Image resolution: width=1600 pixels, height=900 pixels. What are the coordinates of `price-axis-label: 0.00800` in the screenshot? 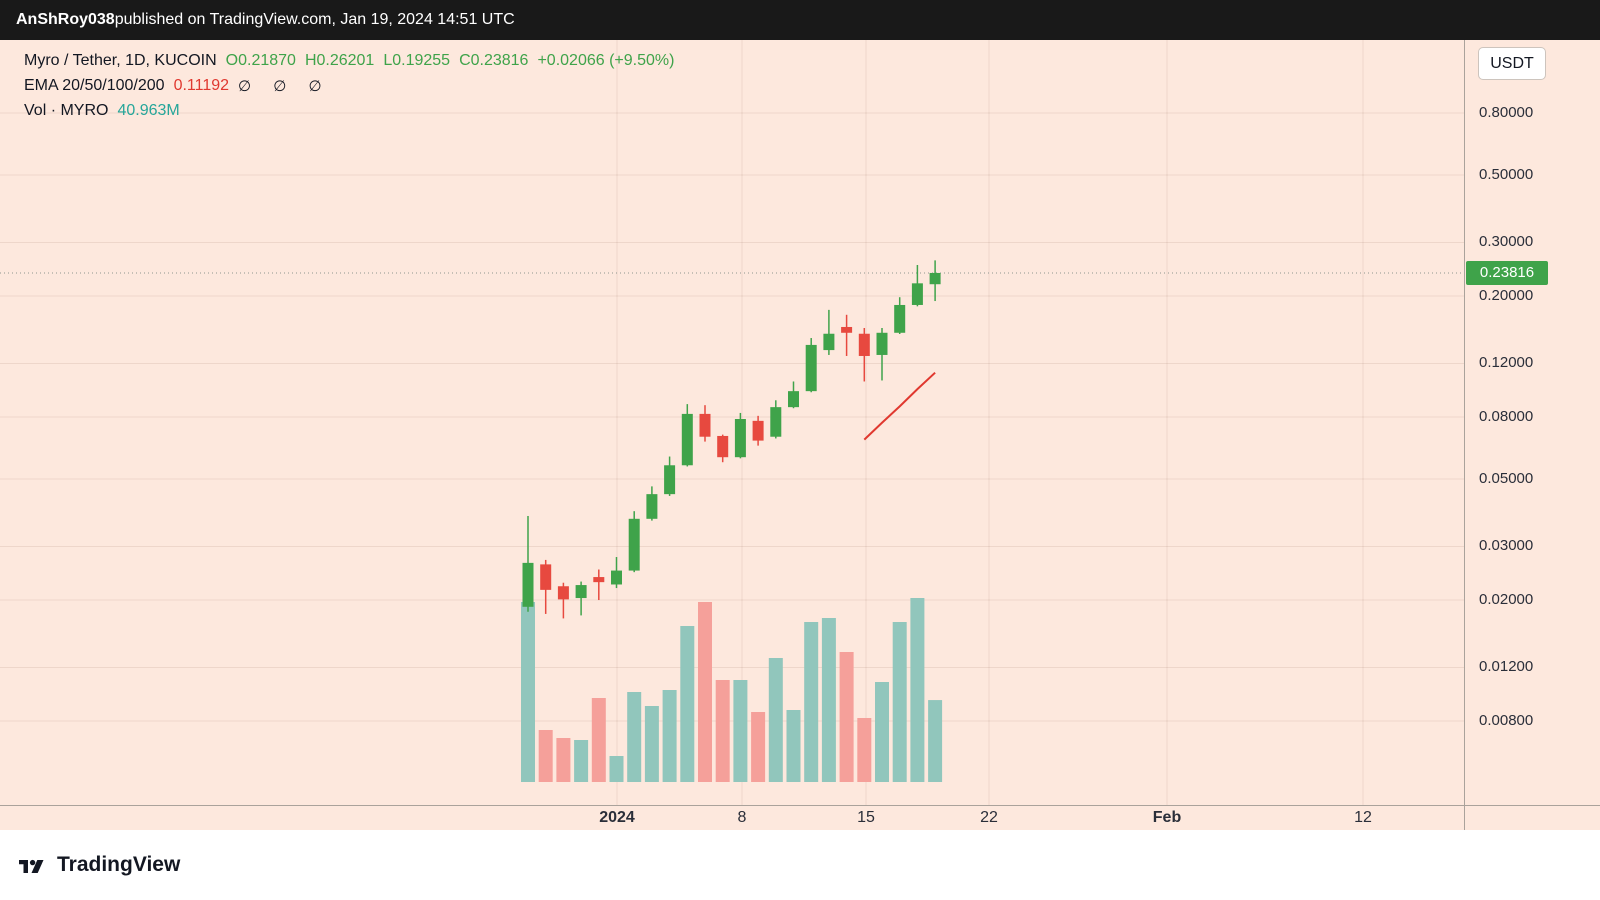 It's located at (1506, 720).